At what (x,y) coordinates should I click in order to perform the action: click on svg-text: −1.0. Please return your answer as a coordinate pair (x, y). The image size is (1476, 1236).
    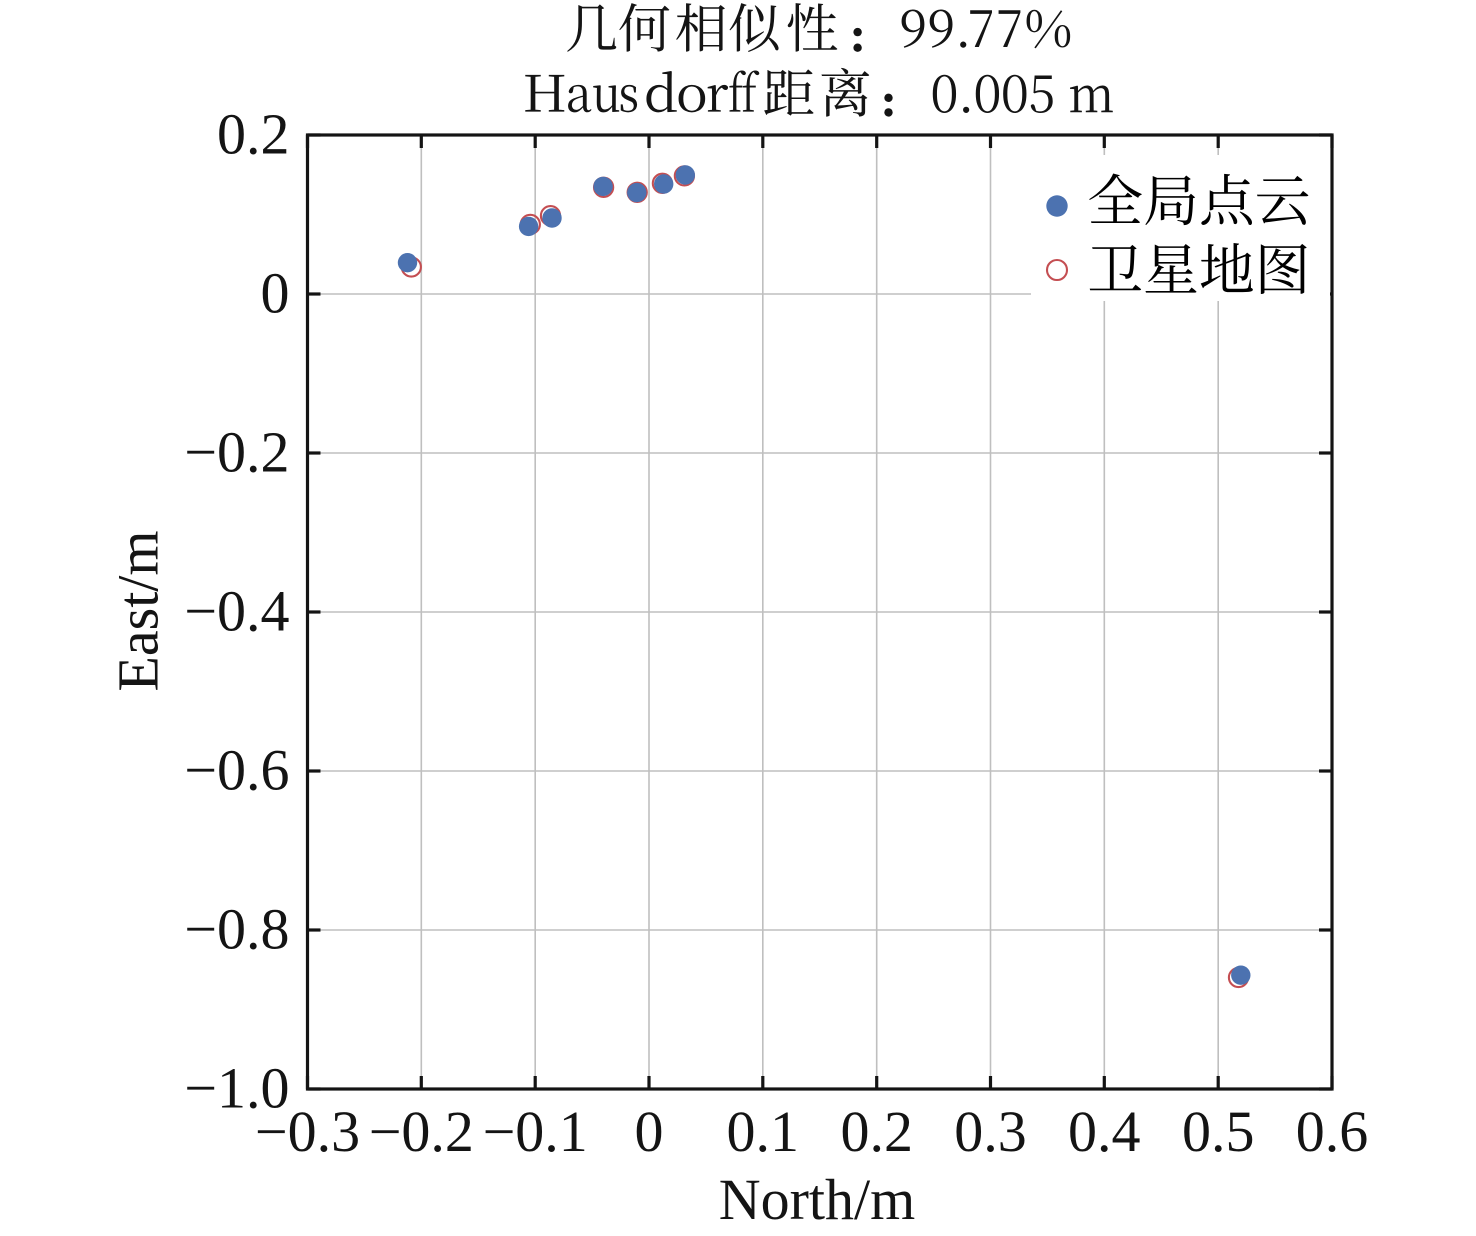
    Looking at the image, I should click on (236, 1088).